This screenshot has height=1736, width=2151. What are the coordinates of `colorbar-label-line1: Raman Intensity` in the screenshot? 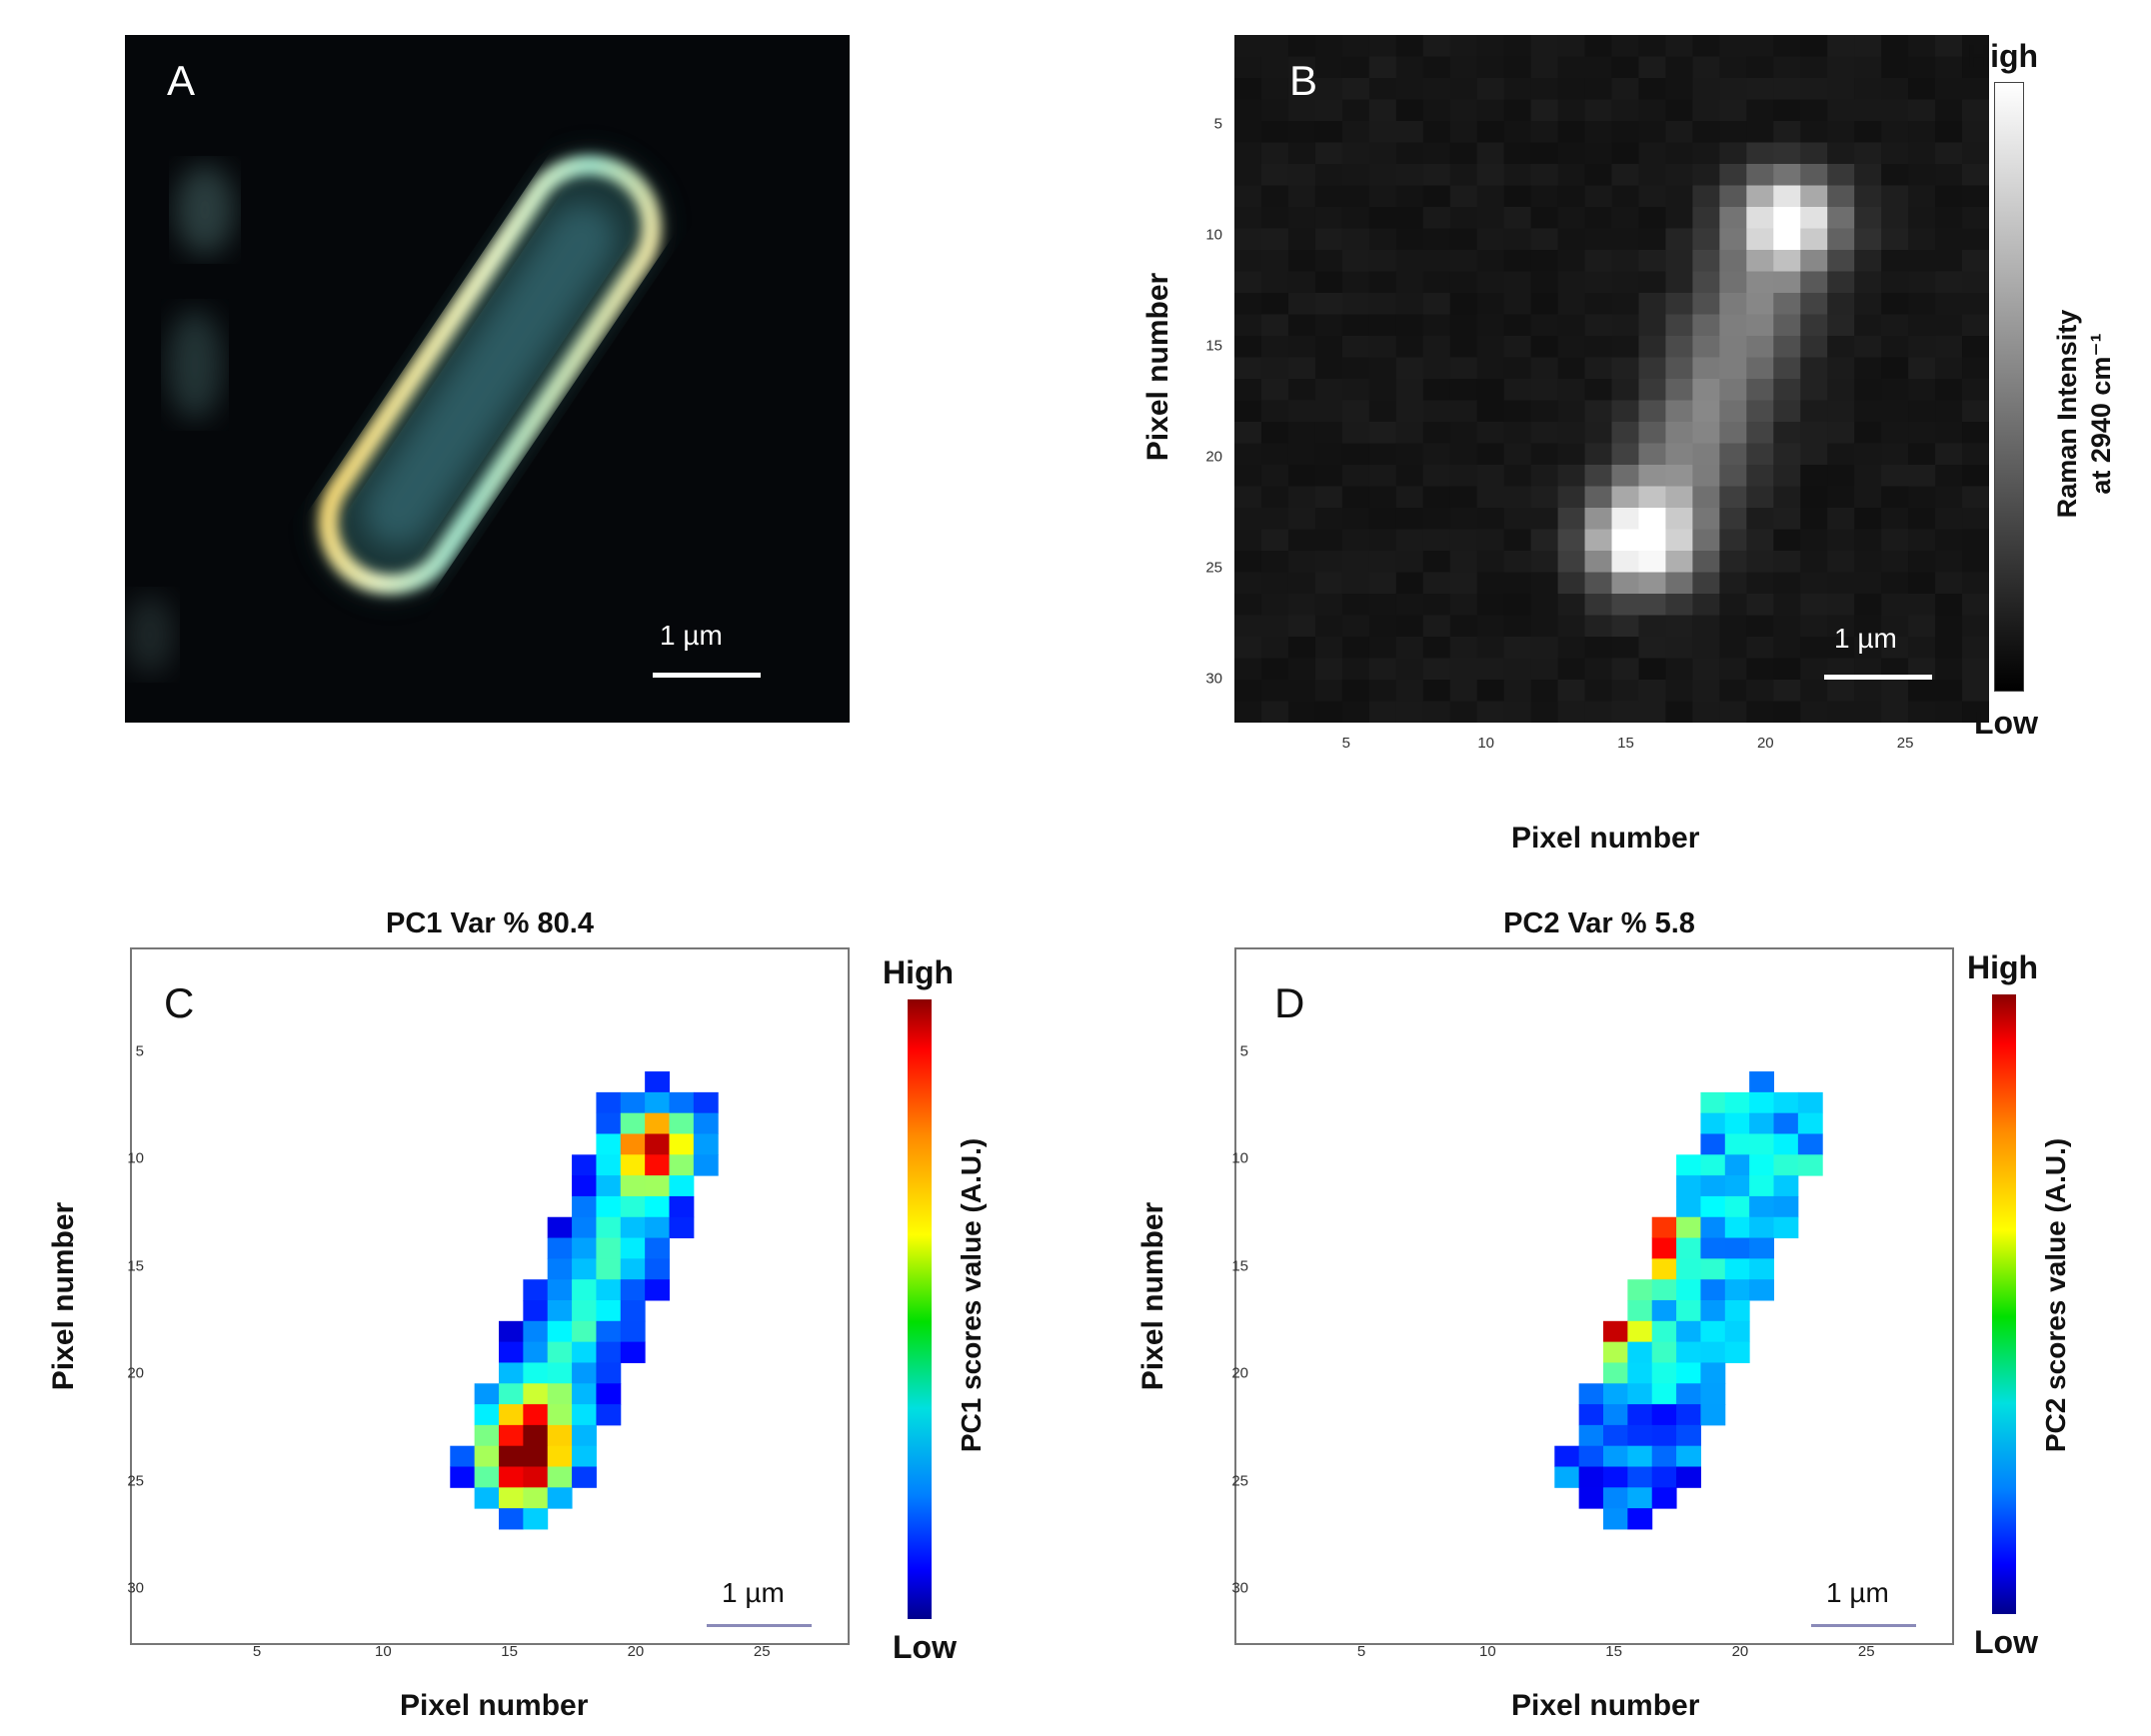 It's located at (2067, 414).